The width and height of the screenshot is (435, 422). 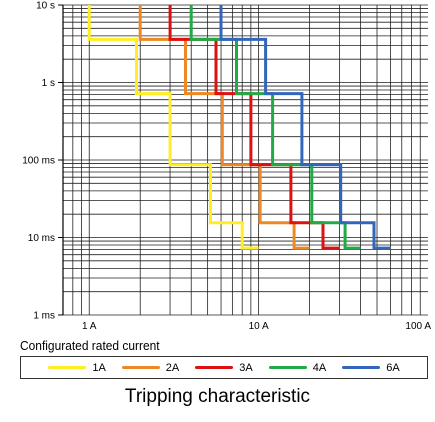 I want to click on legend-item: 4A, so click(x=297, y=367).